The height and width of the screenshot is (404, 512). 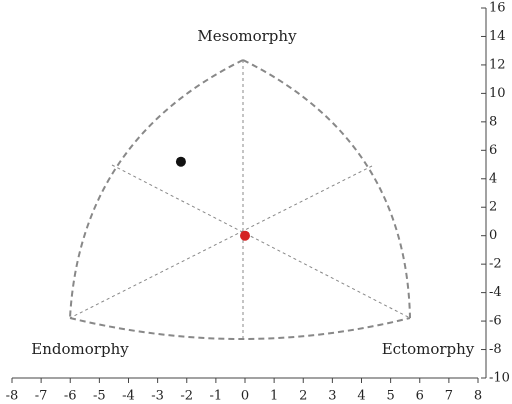 I want to click on annotation: Endomorphy, so click(x=80, y=349).